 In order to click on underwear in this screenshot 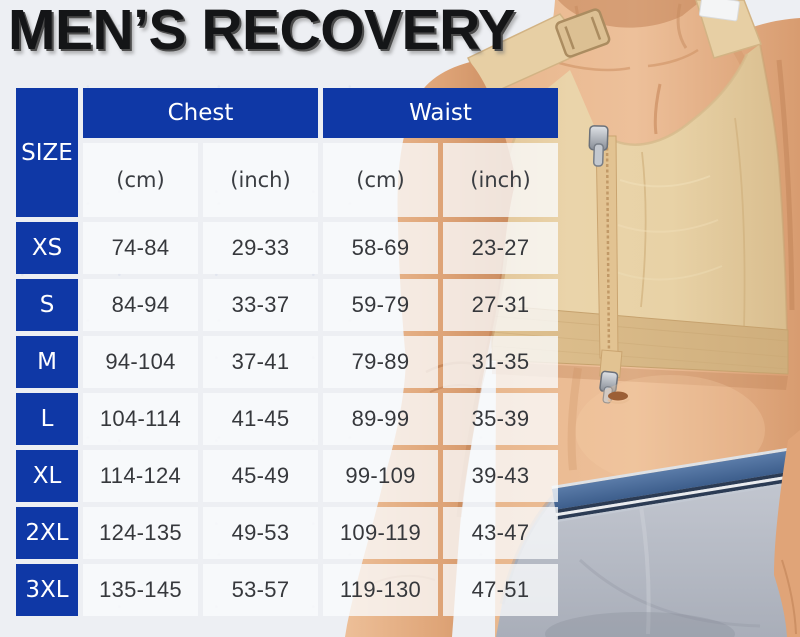, I will do `click(648, 541)`.